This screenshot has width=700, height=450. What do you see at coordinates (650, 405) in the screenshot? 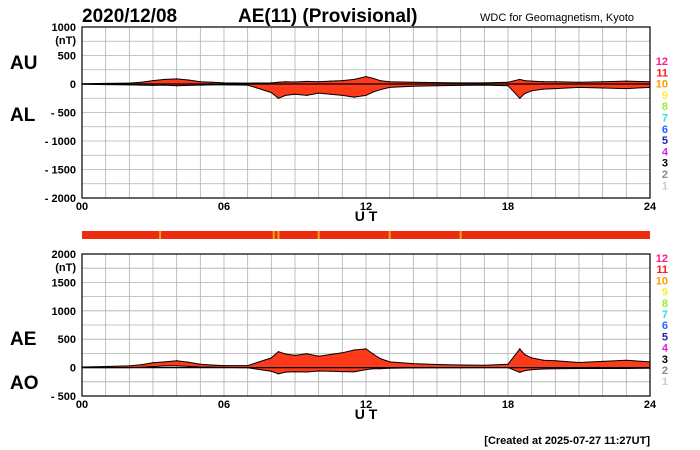
I see `x-tick-label: 24` at bounding box center [650, 405].